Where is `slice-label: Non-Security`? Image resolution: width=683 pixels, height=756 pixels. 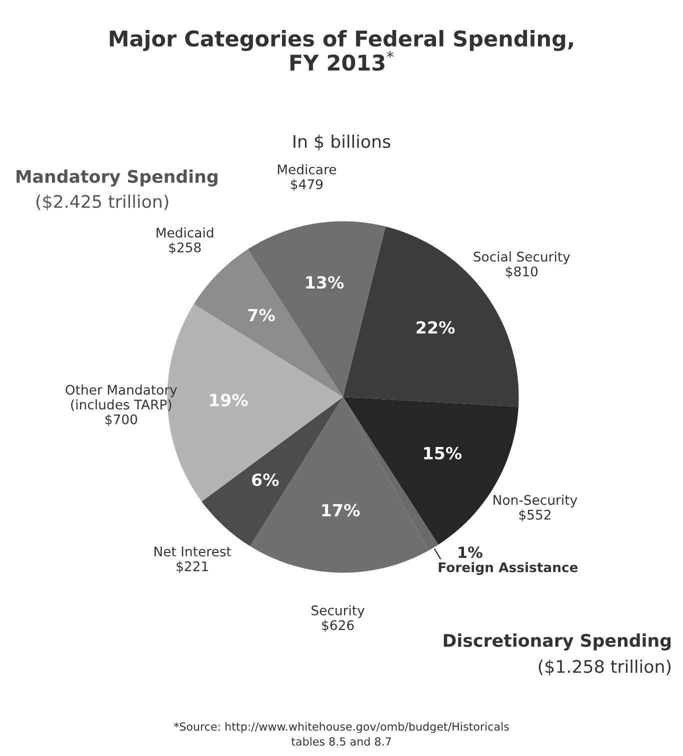 slice-label: Non-Security is located at coordinates (536, 501).